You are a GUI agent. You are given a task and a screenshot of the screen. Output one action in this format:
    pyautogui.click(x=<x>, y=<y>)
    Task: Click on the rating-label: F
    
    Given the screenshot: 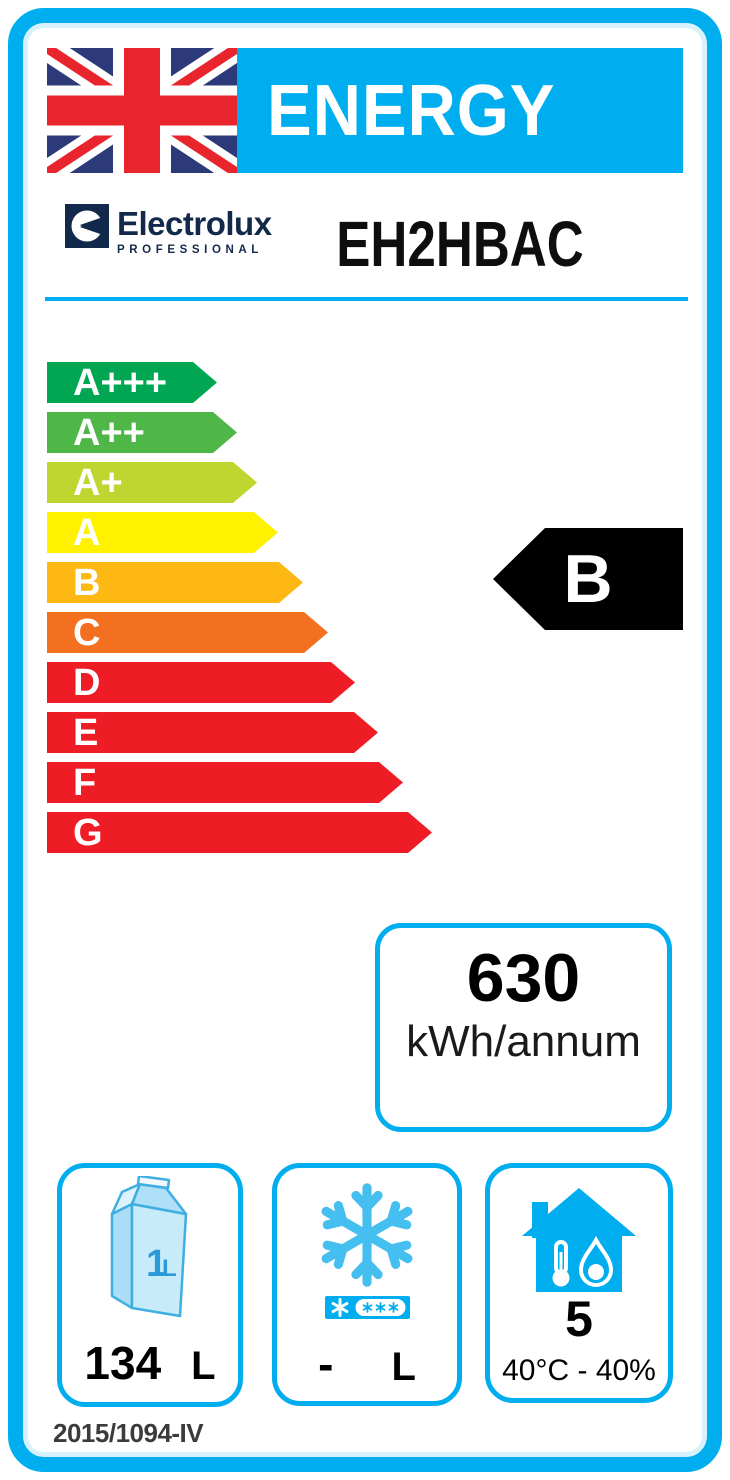 What is the action you would take?
    pyautogui.click(x=85, y=782)
    